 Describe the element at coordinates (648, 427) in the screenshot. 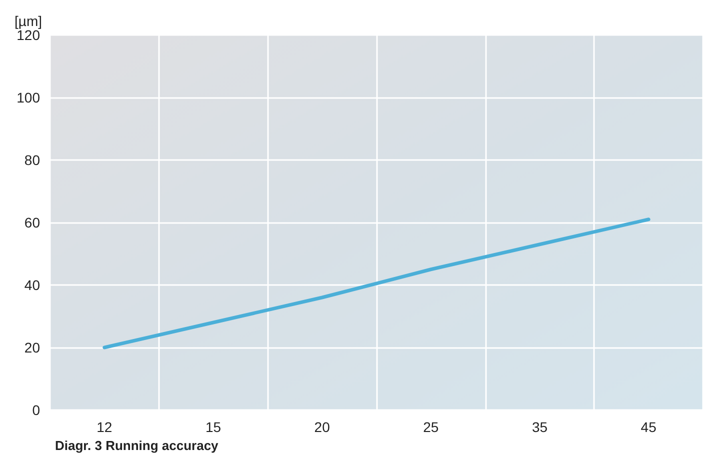

I see `x-tick-label: 45` at that location.